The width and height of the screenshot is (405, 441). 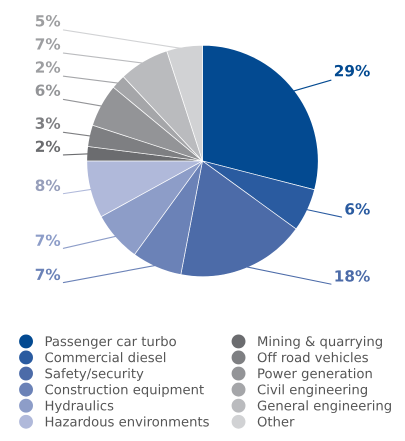 What do you see at coordinates (352, 276) in the screenshot?
I see `data-label: 18%` at bounding box center [352, 276].